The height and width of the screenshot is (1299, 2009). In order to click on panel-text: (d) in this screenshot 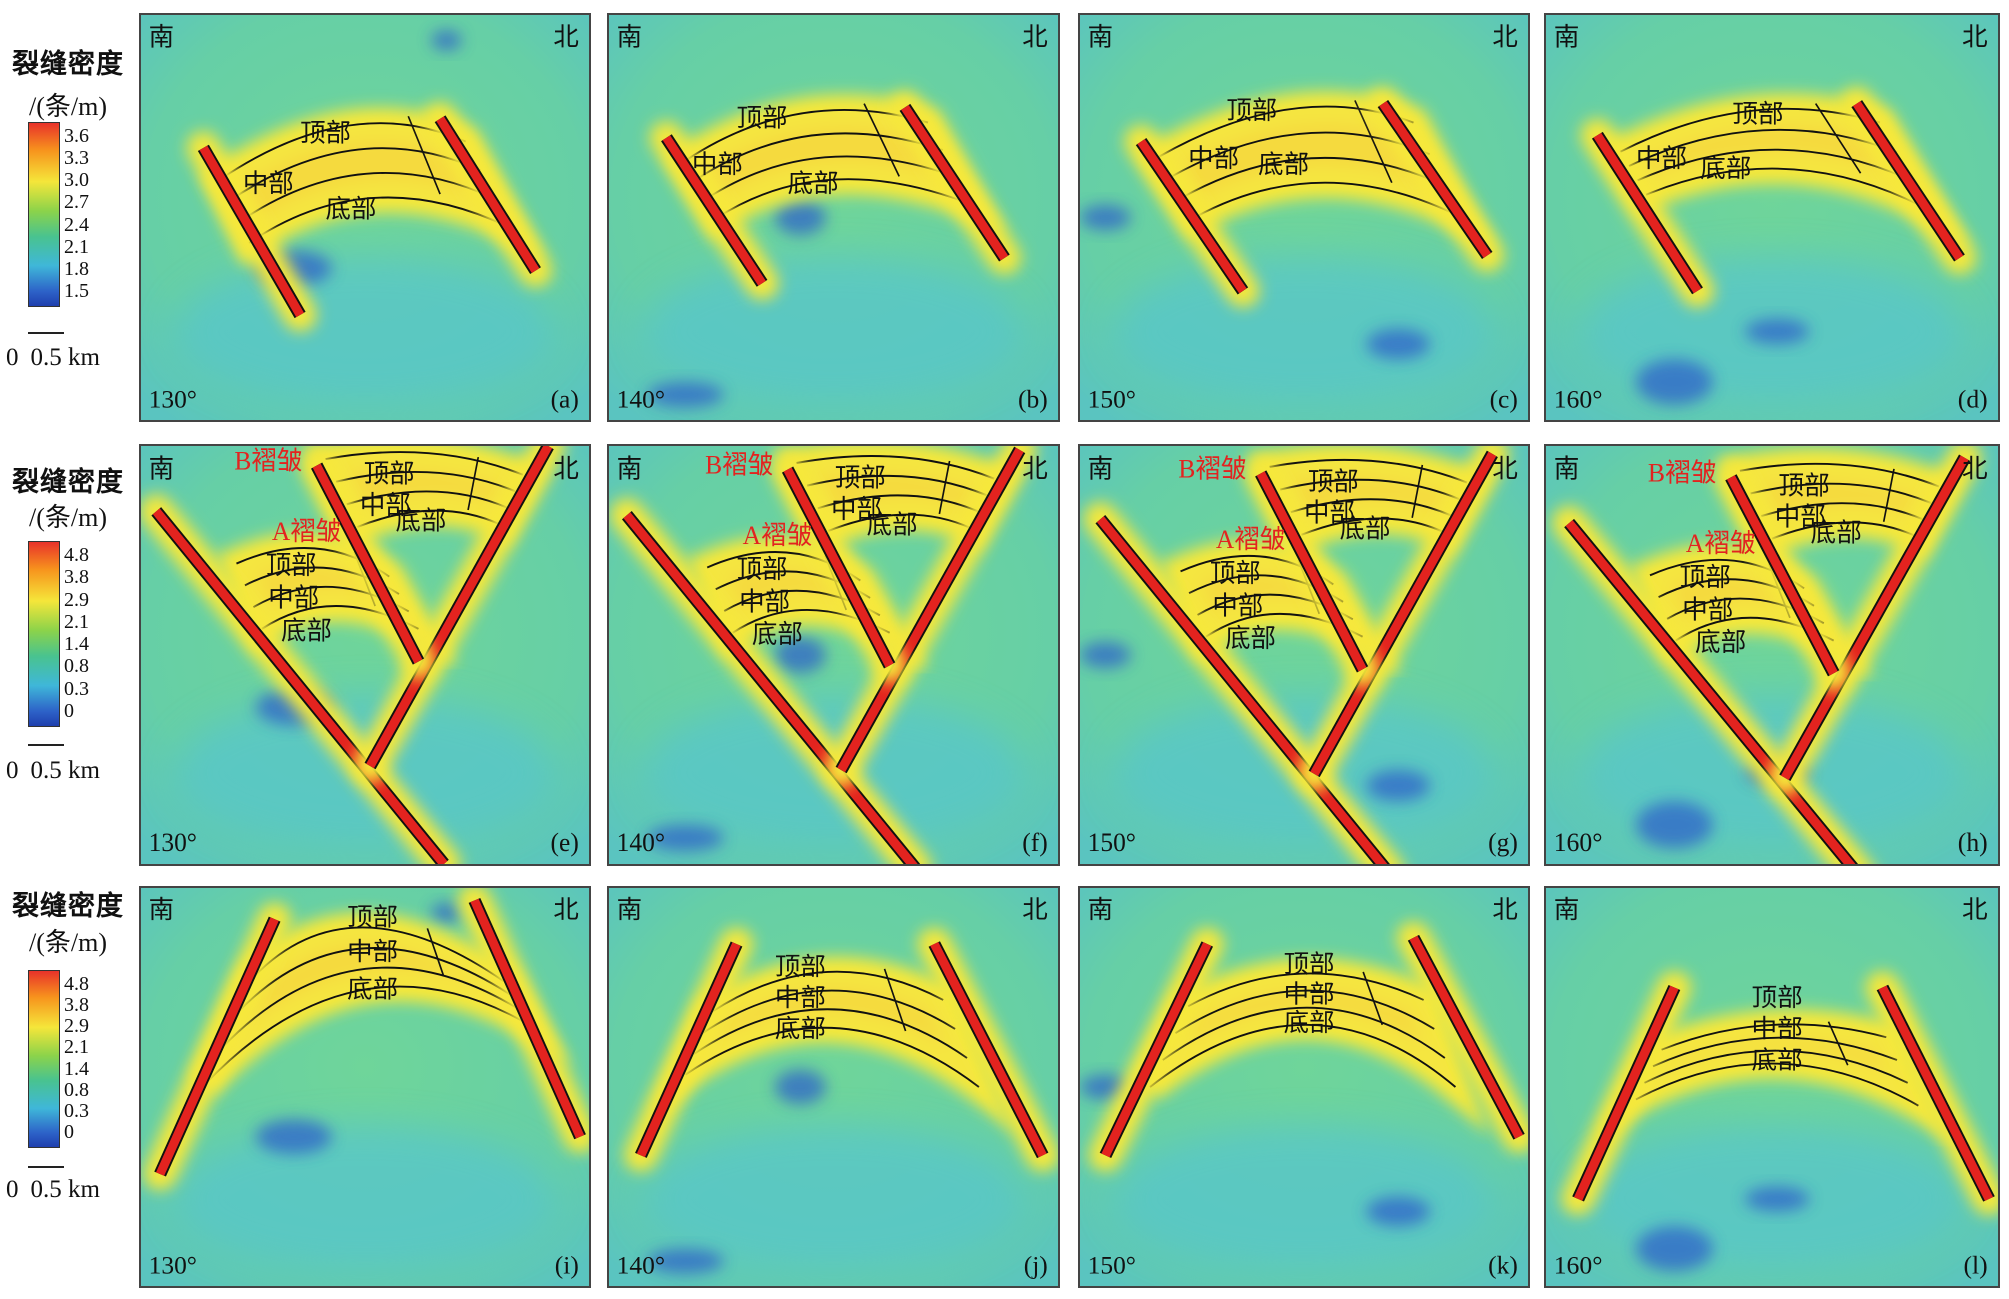, I will do `click(1973, 399)`.